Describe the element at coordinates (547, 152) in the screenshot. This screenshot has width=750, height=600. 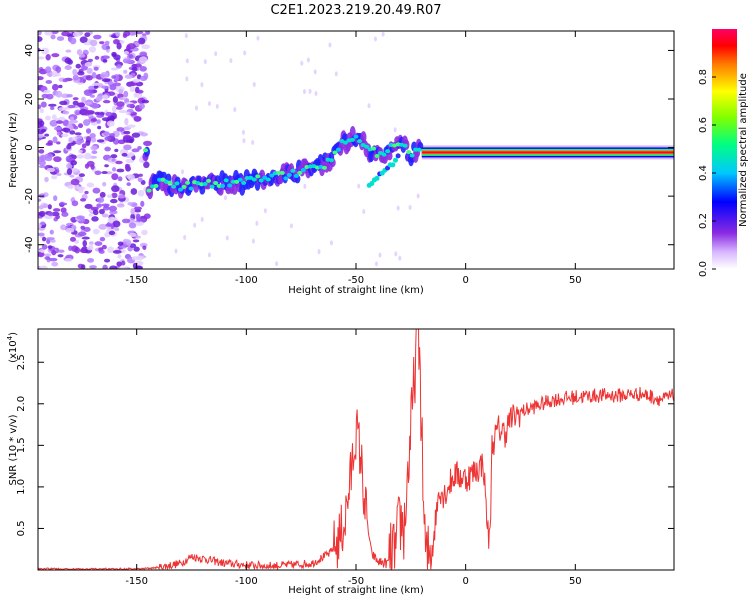
I see `band-core` at that location.